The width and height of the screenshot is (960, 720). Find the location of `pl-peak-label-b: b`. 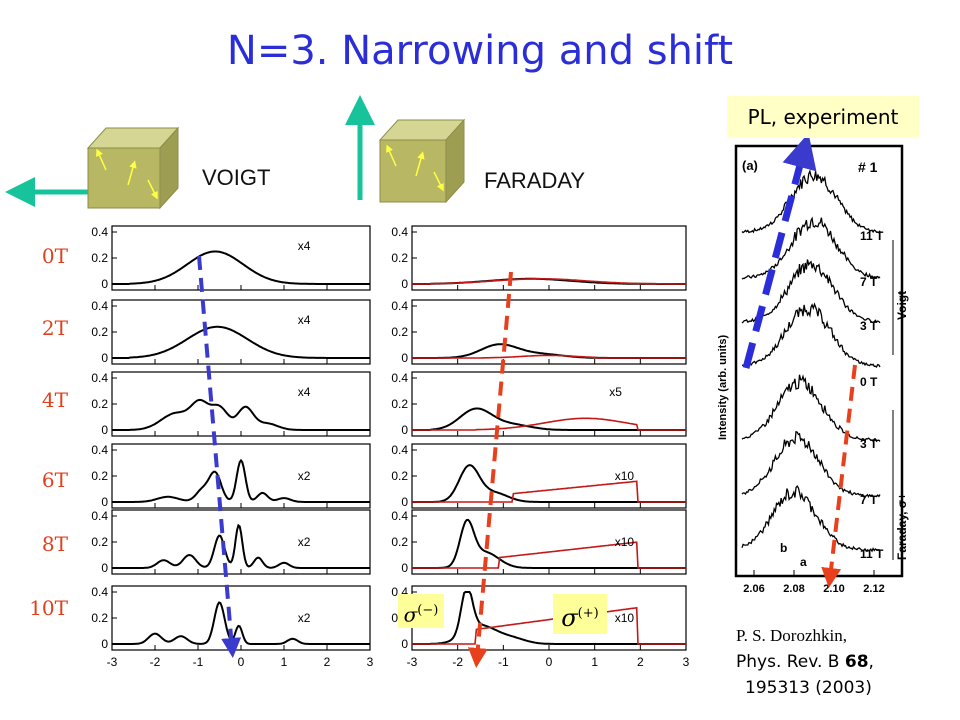

pl-peak-label-b: b is located at coordinates (783, 548).